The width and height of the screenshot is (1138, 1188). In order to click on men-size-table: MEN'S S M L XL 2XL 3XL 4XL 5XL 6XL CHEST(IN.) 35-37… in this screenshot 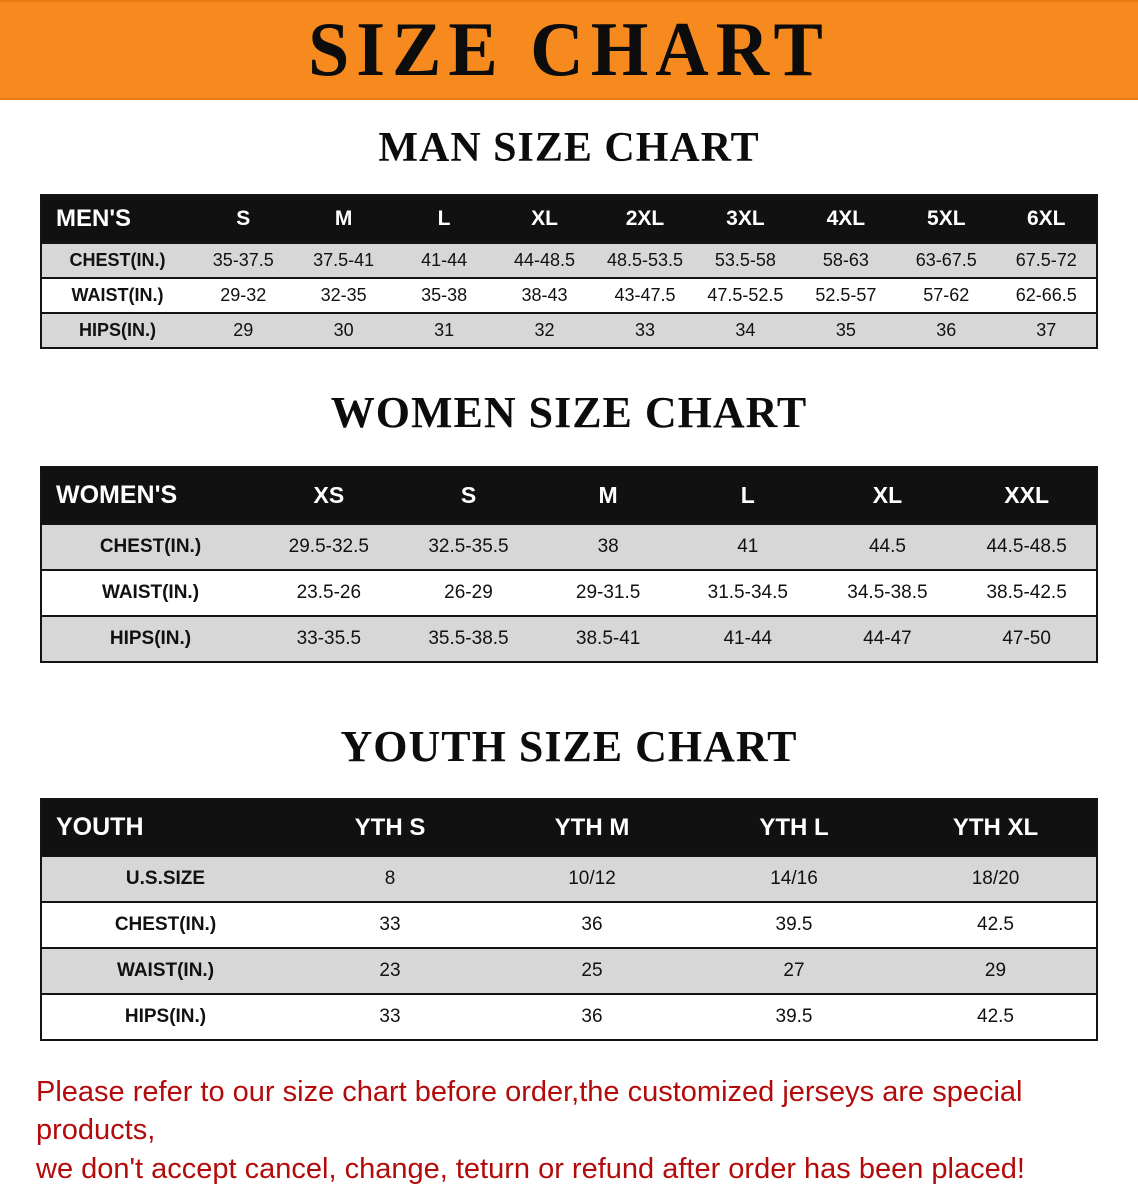, I will do `click(569, 271)`.